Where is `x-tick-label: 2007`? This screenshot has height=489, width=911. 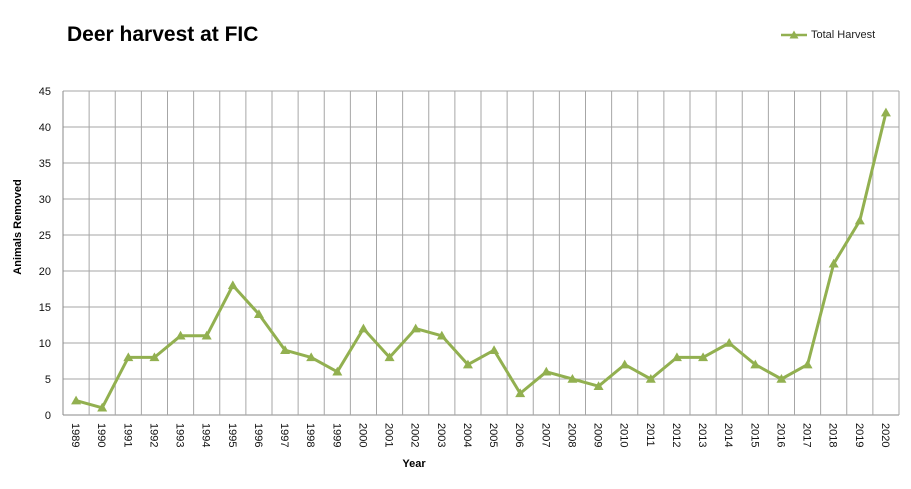 x-tick-label: 2007 is located at coordinates (545, 435).